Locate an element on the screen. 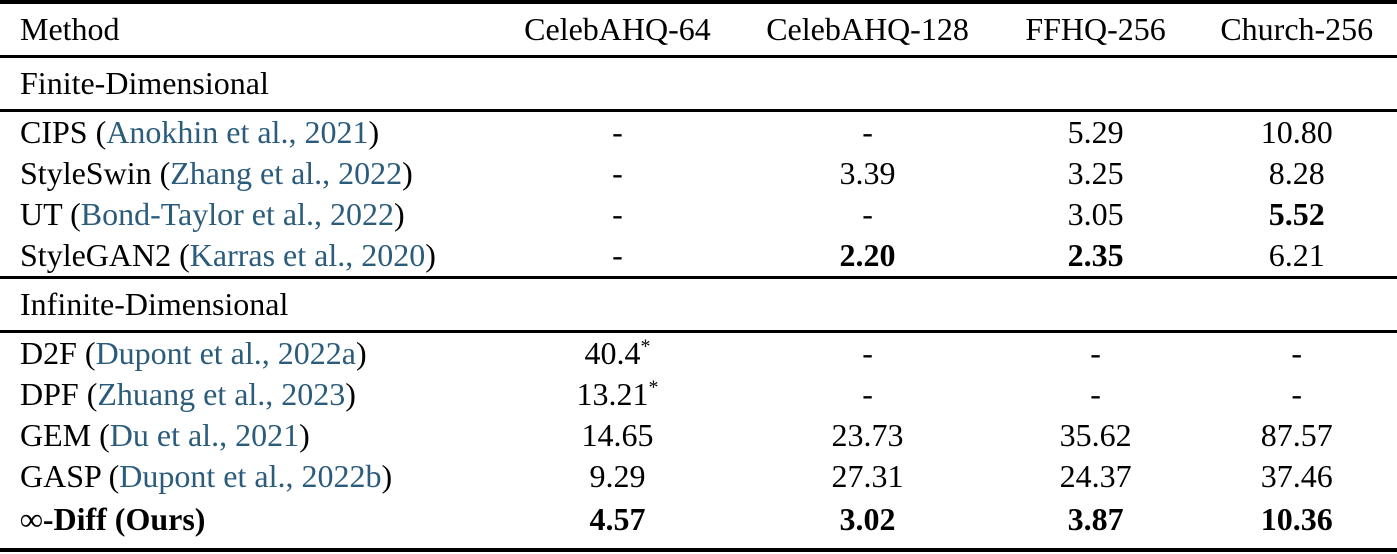  column-header-method: Method is located at coordinates (247, 30).